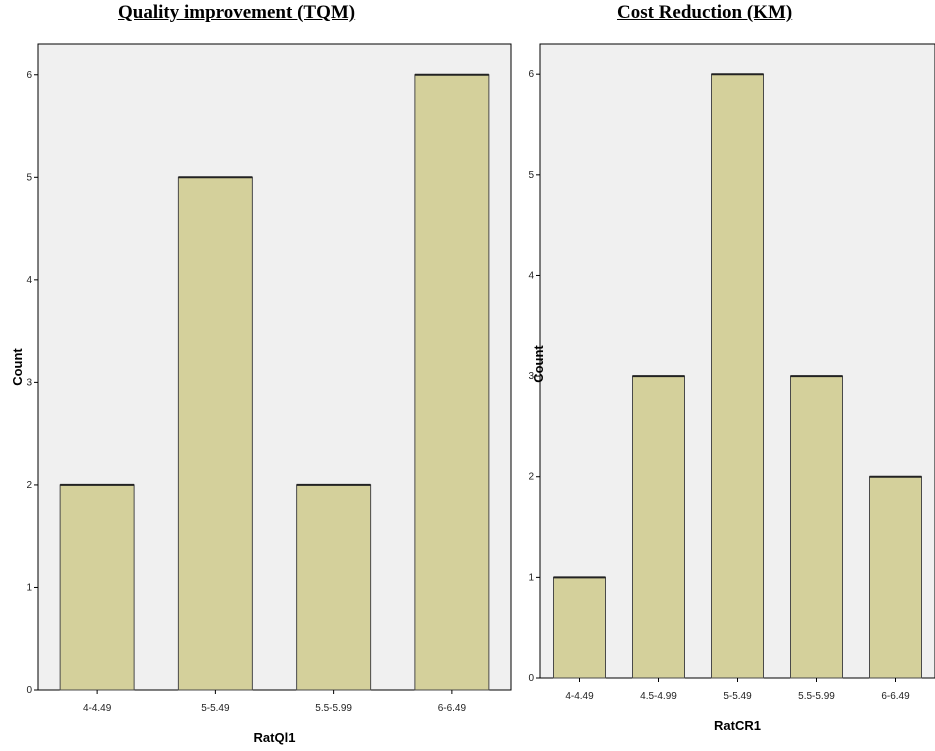  What do you see at coordinates (658, 527) in the screenshot?
I see `bar-4.5-4.99` at bounding box center [658, 527].